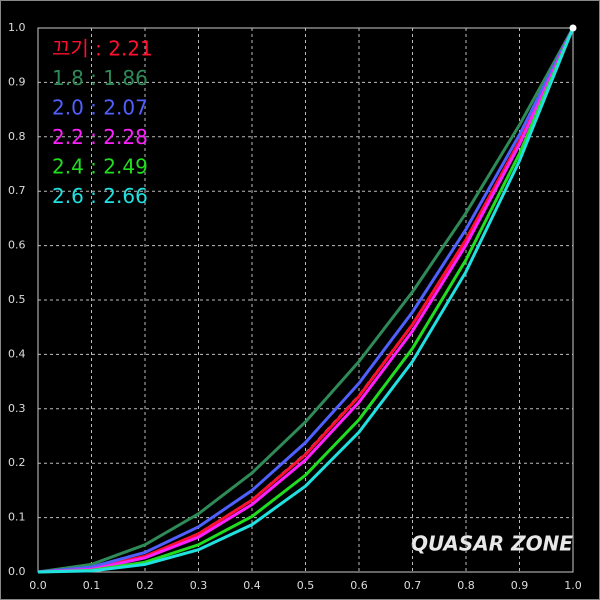 This screenshot has height=600, width=600. I want to click on y-tick-label: 1.0, so click(17, 27).